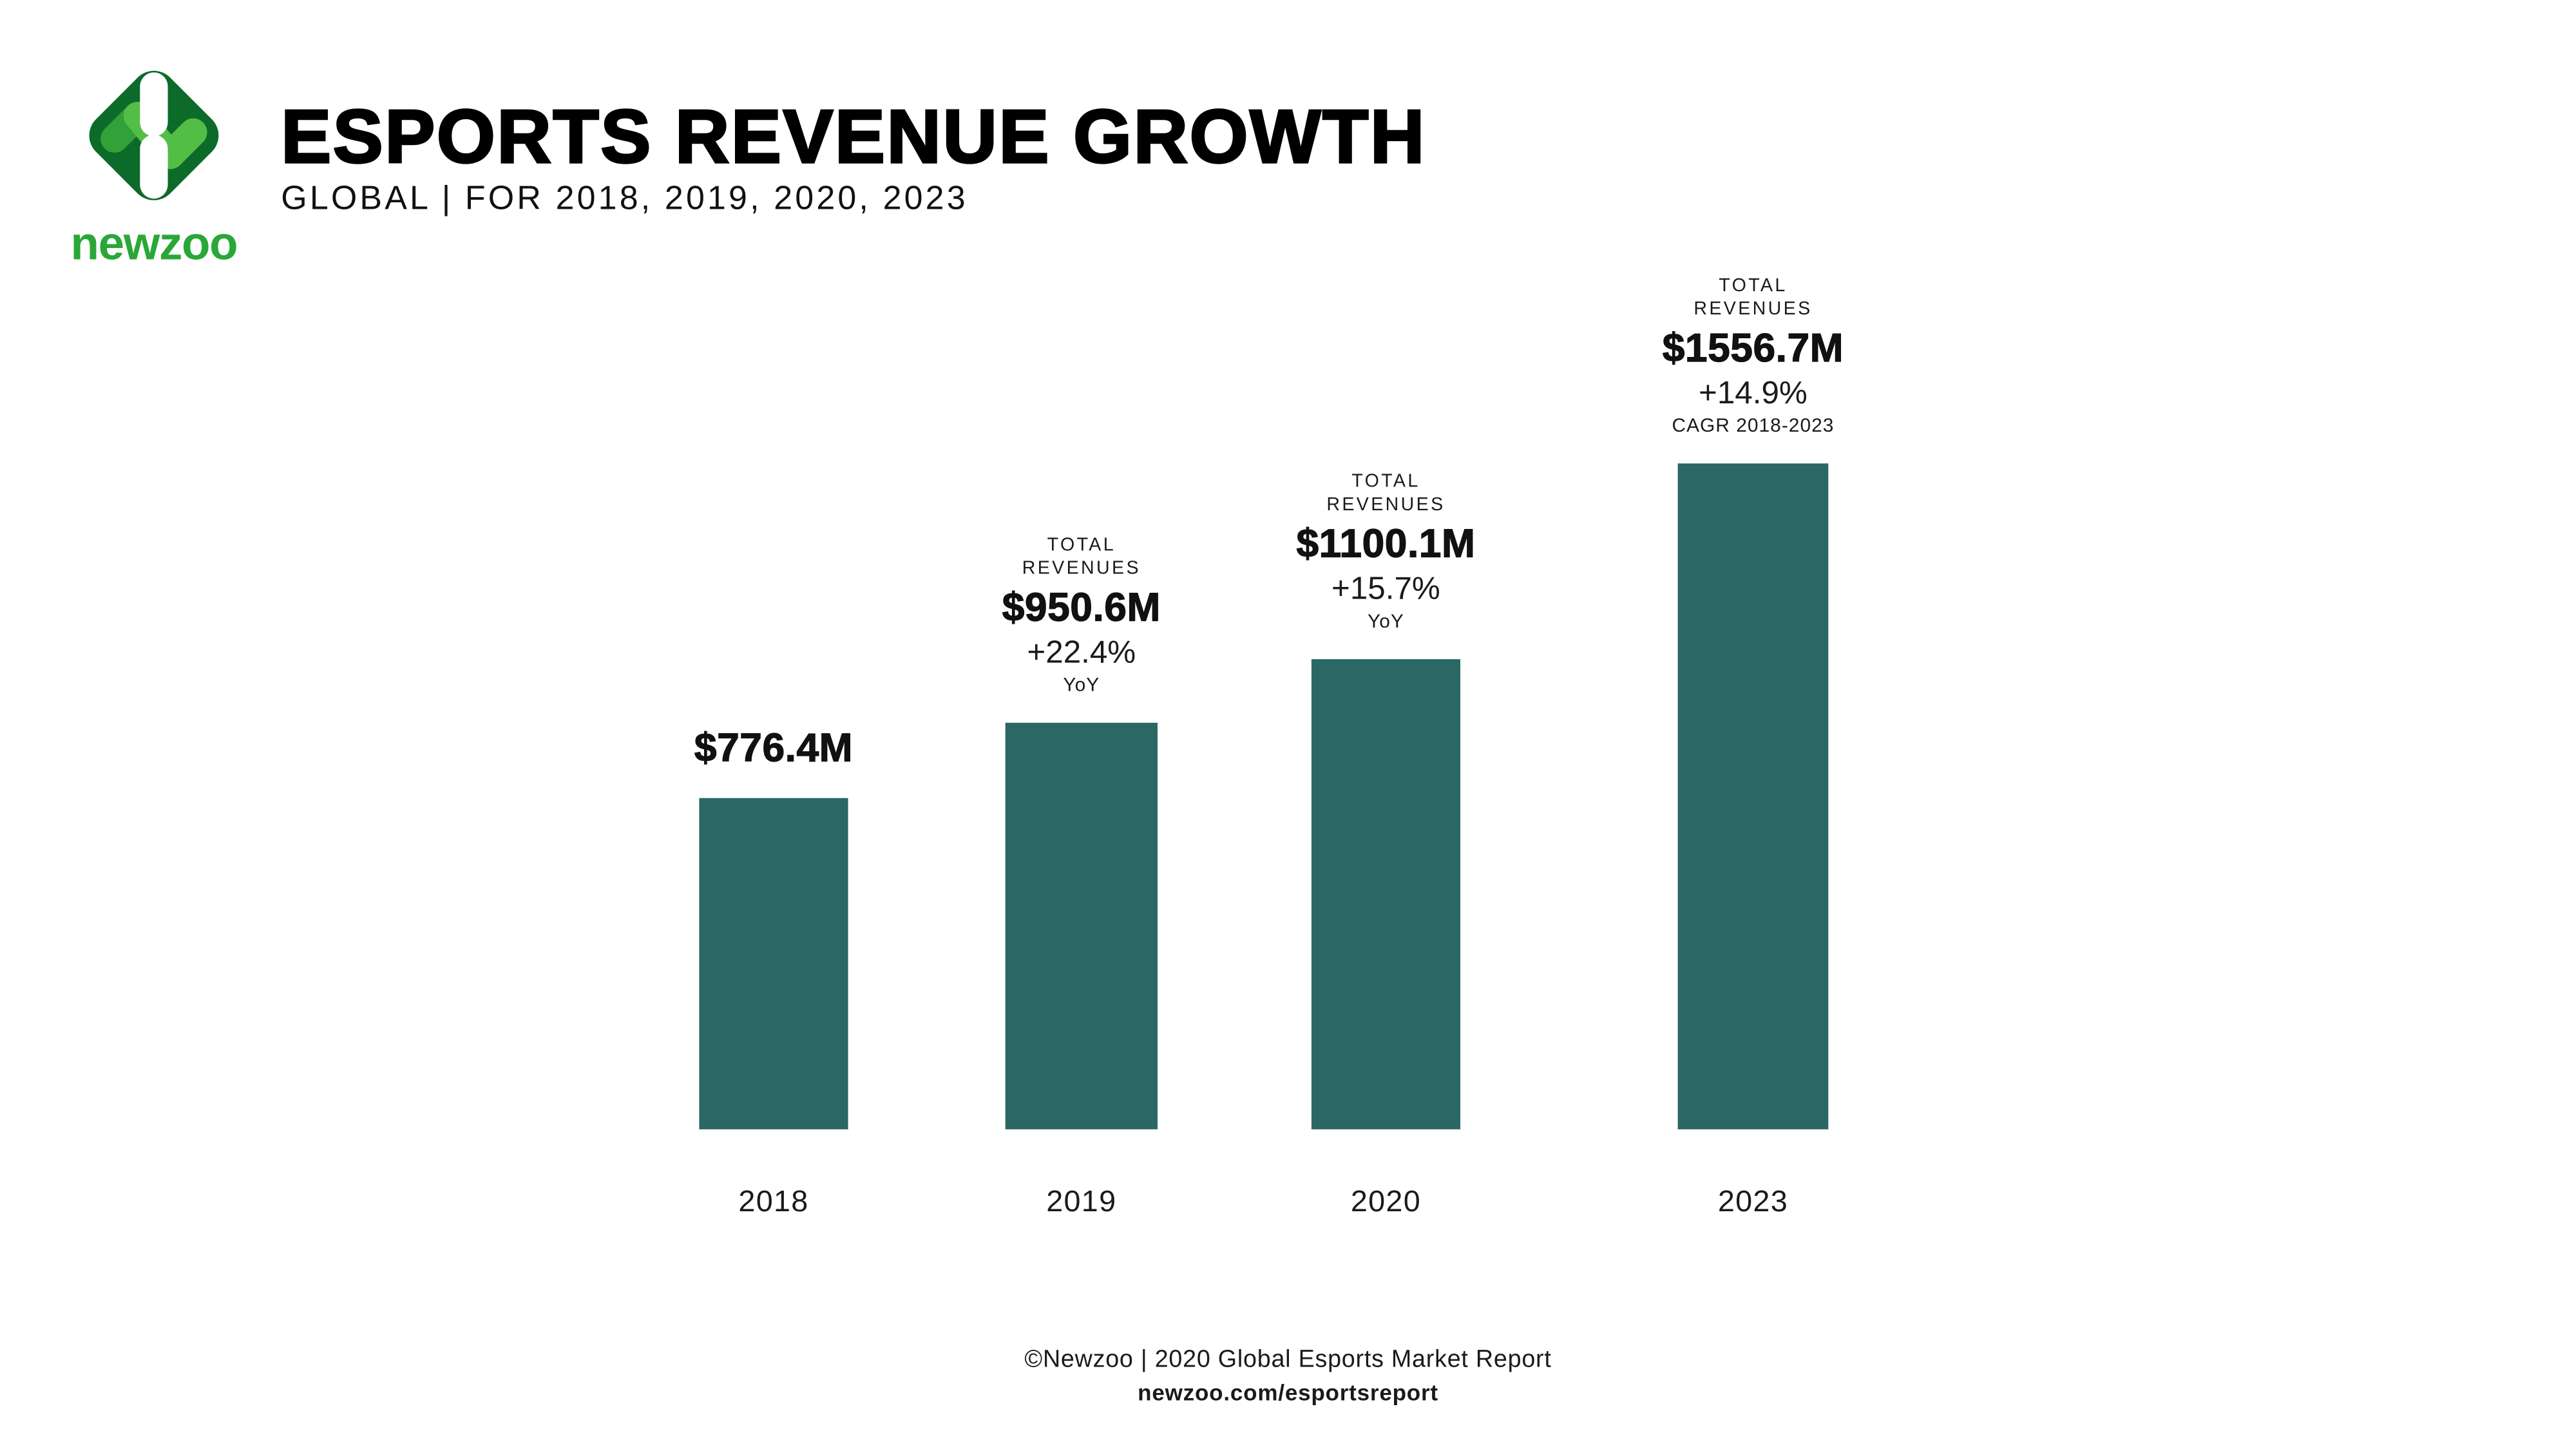 Image resolution: width=2576 pixels, height=1449 pixels. What do you see at coordinates (1386, 544) in the screenshot?
I see `annotation-value: $1100.1M` at bounding box center [1386, 544].